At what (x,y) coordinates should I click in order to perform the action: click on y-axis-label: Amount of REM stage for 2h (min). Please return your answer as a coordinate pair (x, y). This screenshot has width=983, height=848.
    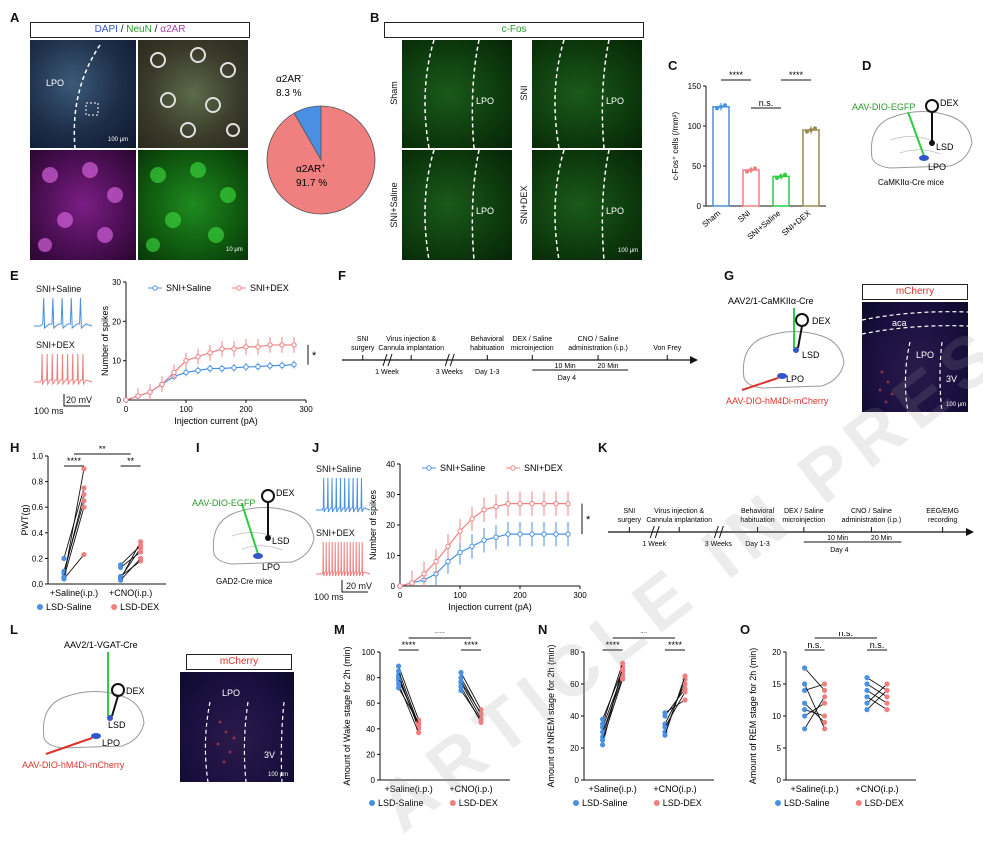
    Looking at the image, I should click on (753, 716).